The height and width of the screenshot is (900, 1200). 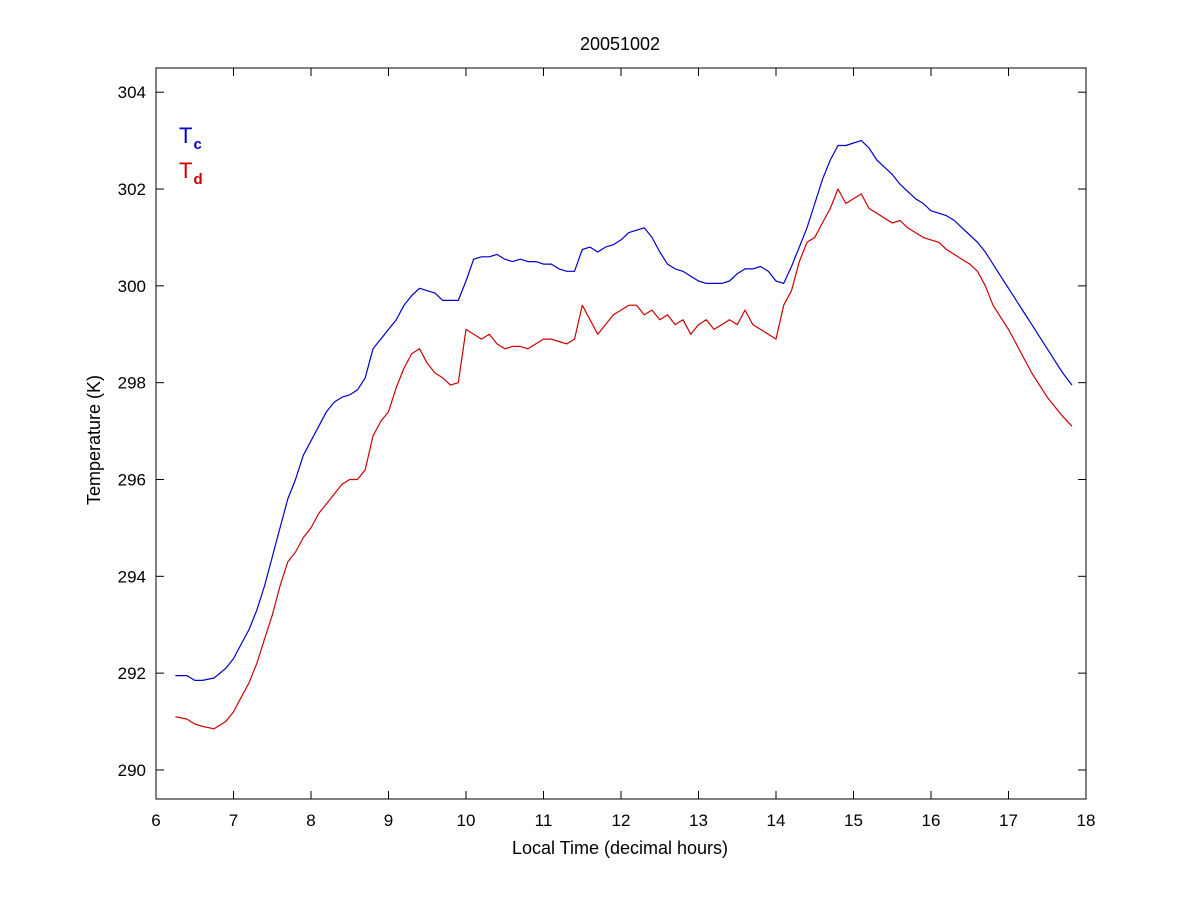 I want to click on x-tick-label: 10, so click(x=466, y=820).